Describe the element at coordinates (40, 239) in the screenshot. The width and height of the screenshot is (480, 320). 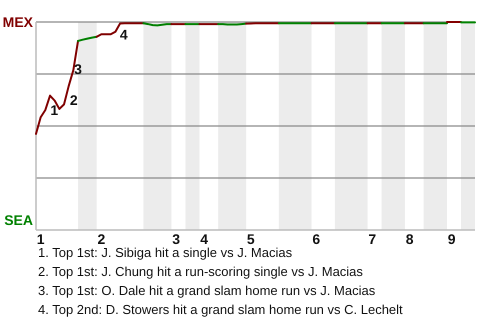
I see `x-tick-label: 1` at that location.